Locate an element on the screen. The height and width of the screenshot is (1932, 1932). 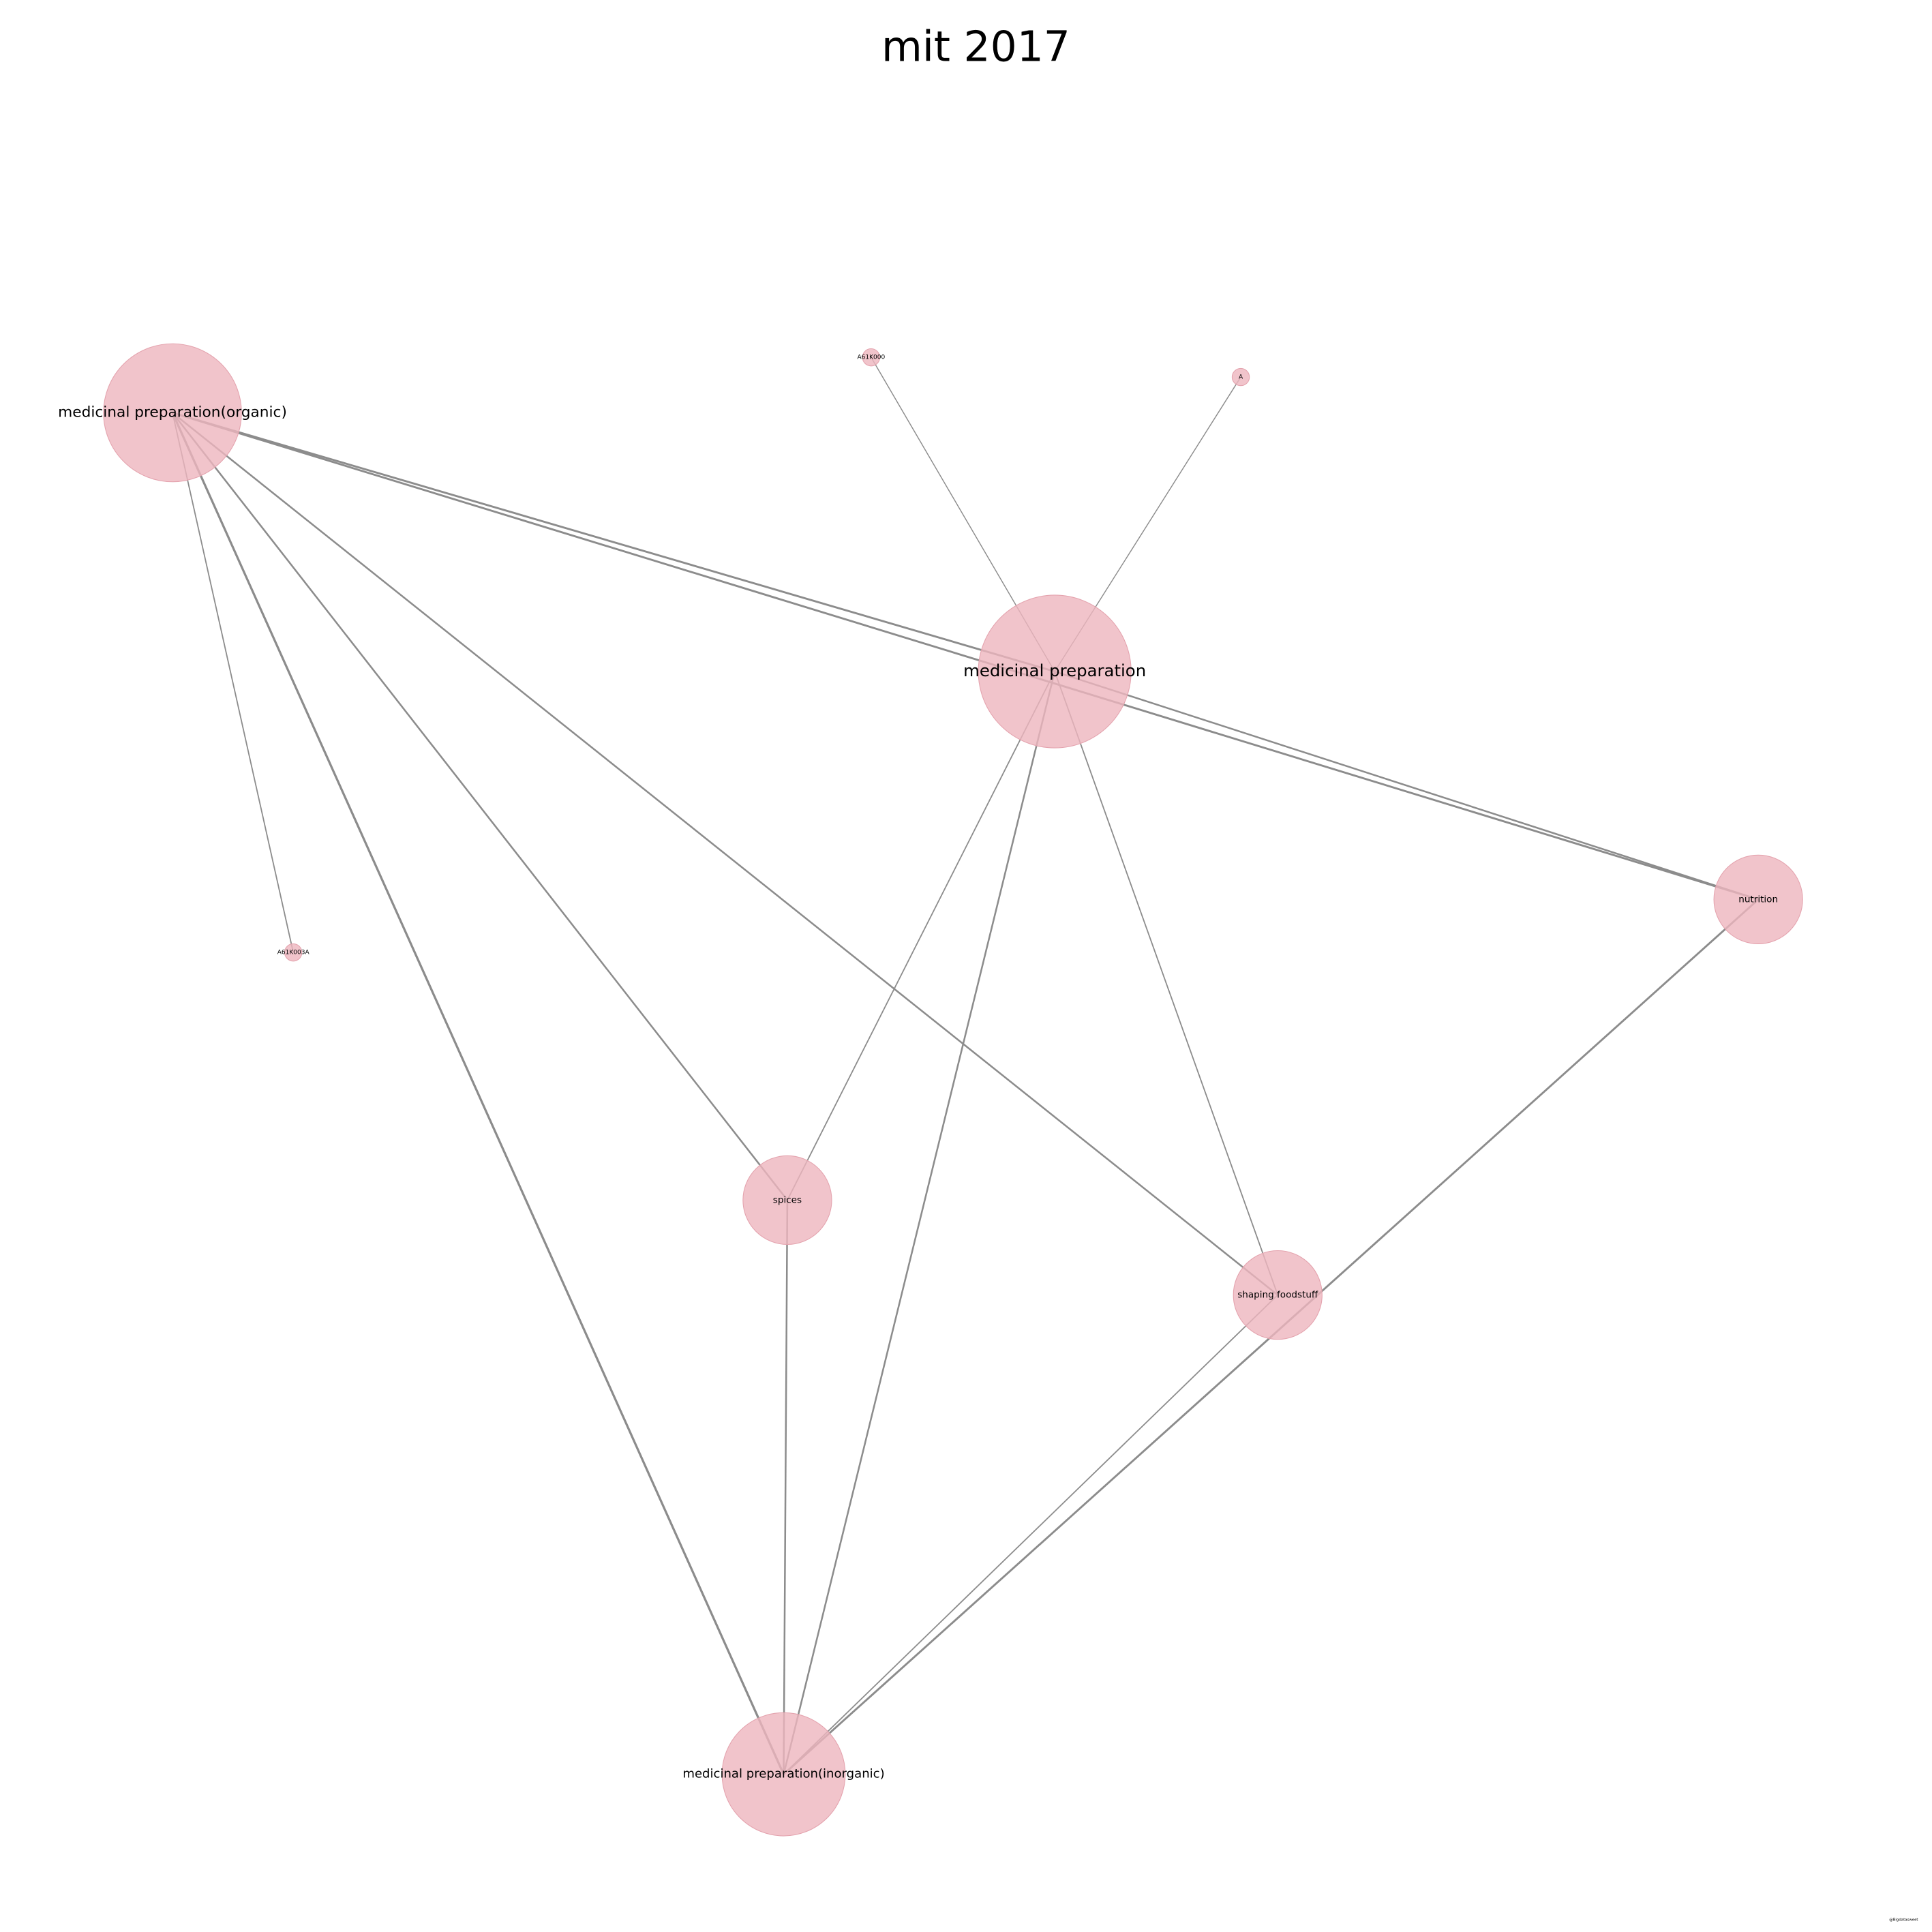
node-label: nutrition is located at coordinates (1758, 900).